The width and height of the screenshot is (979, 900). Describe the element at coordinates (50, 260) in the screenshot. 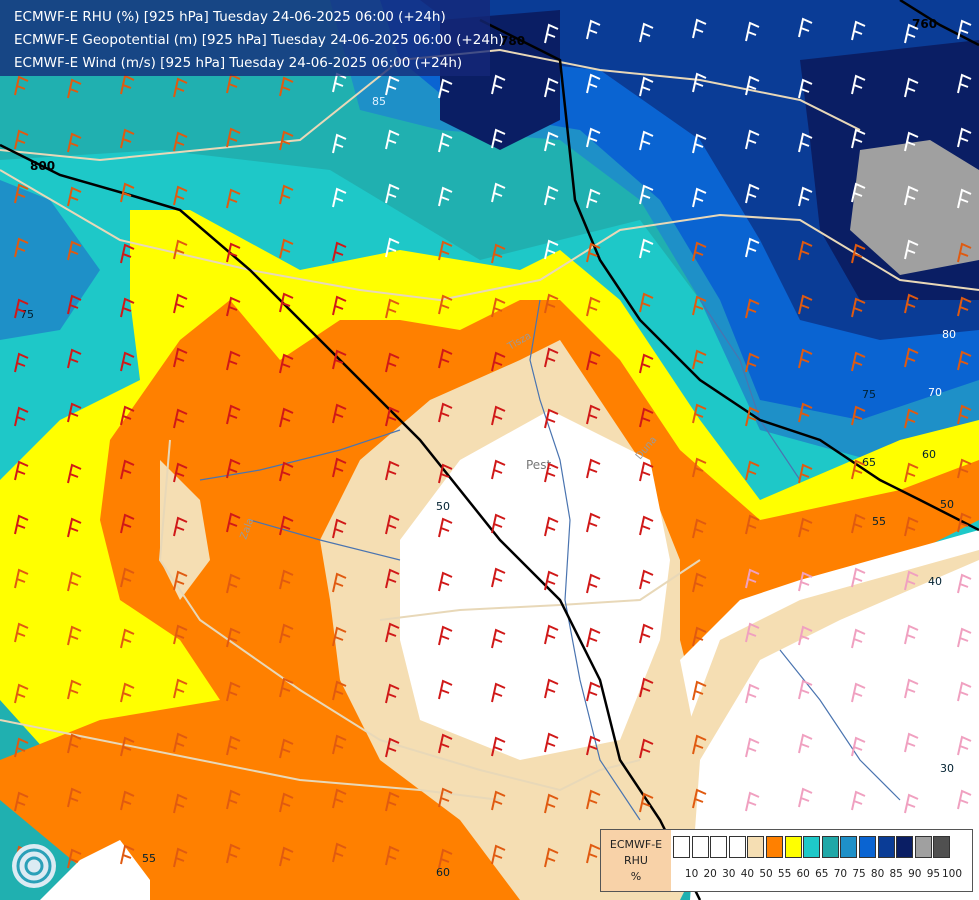

I see `rhu-field-75-west` at that location.